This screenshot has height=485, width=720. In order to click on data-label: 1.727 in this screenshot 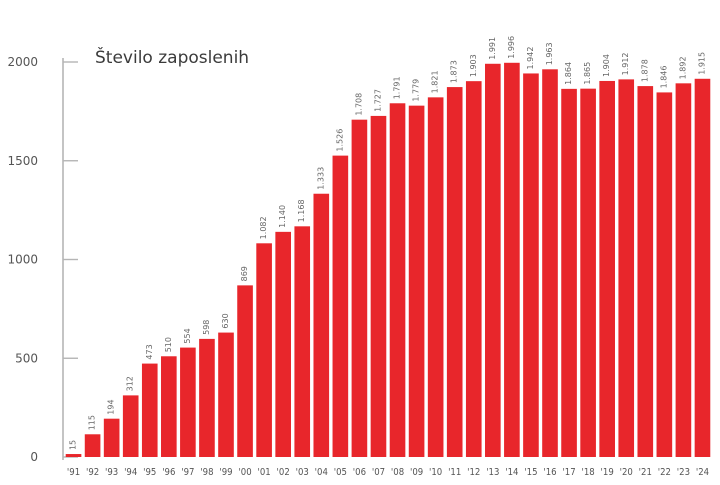, I will do `click(377, 100)`.